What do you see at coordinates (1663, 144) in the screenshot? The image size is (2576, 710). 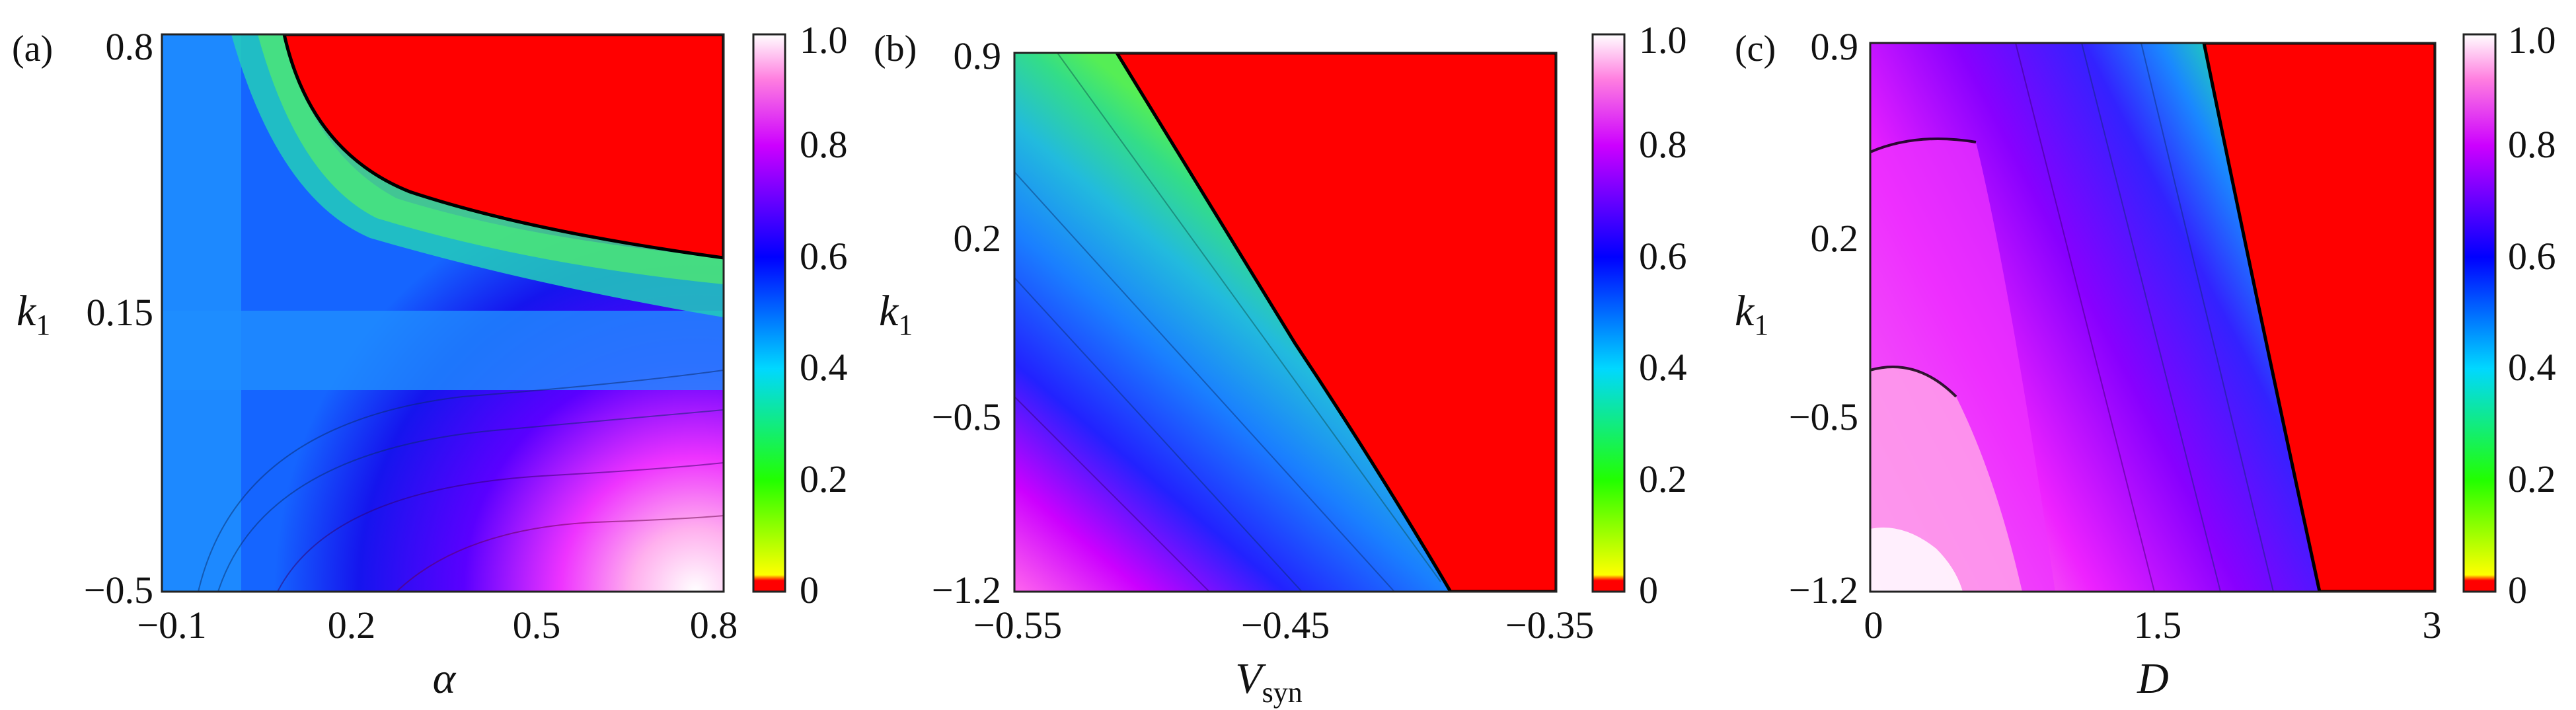 I see `panel-b-cbar-tick: 0.8` at bounding box center [1663, 144].